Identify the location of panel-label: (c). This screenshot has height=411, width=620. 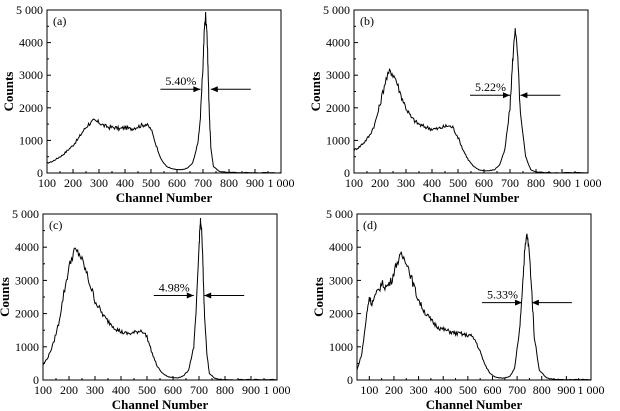
(55, 225).